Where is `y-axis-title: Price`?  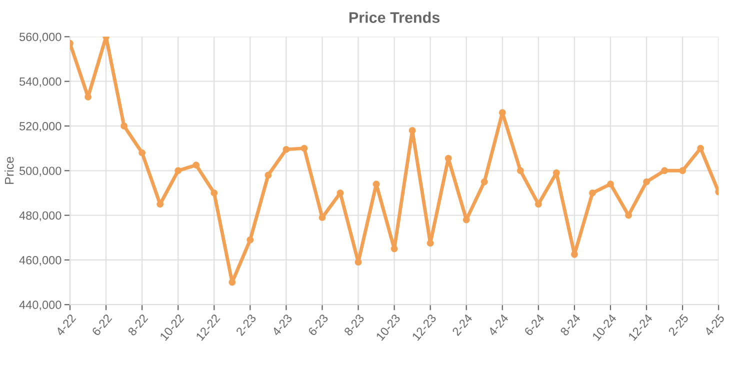 y-axis-title: Price is located at coordinates (9, 170).